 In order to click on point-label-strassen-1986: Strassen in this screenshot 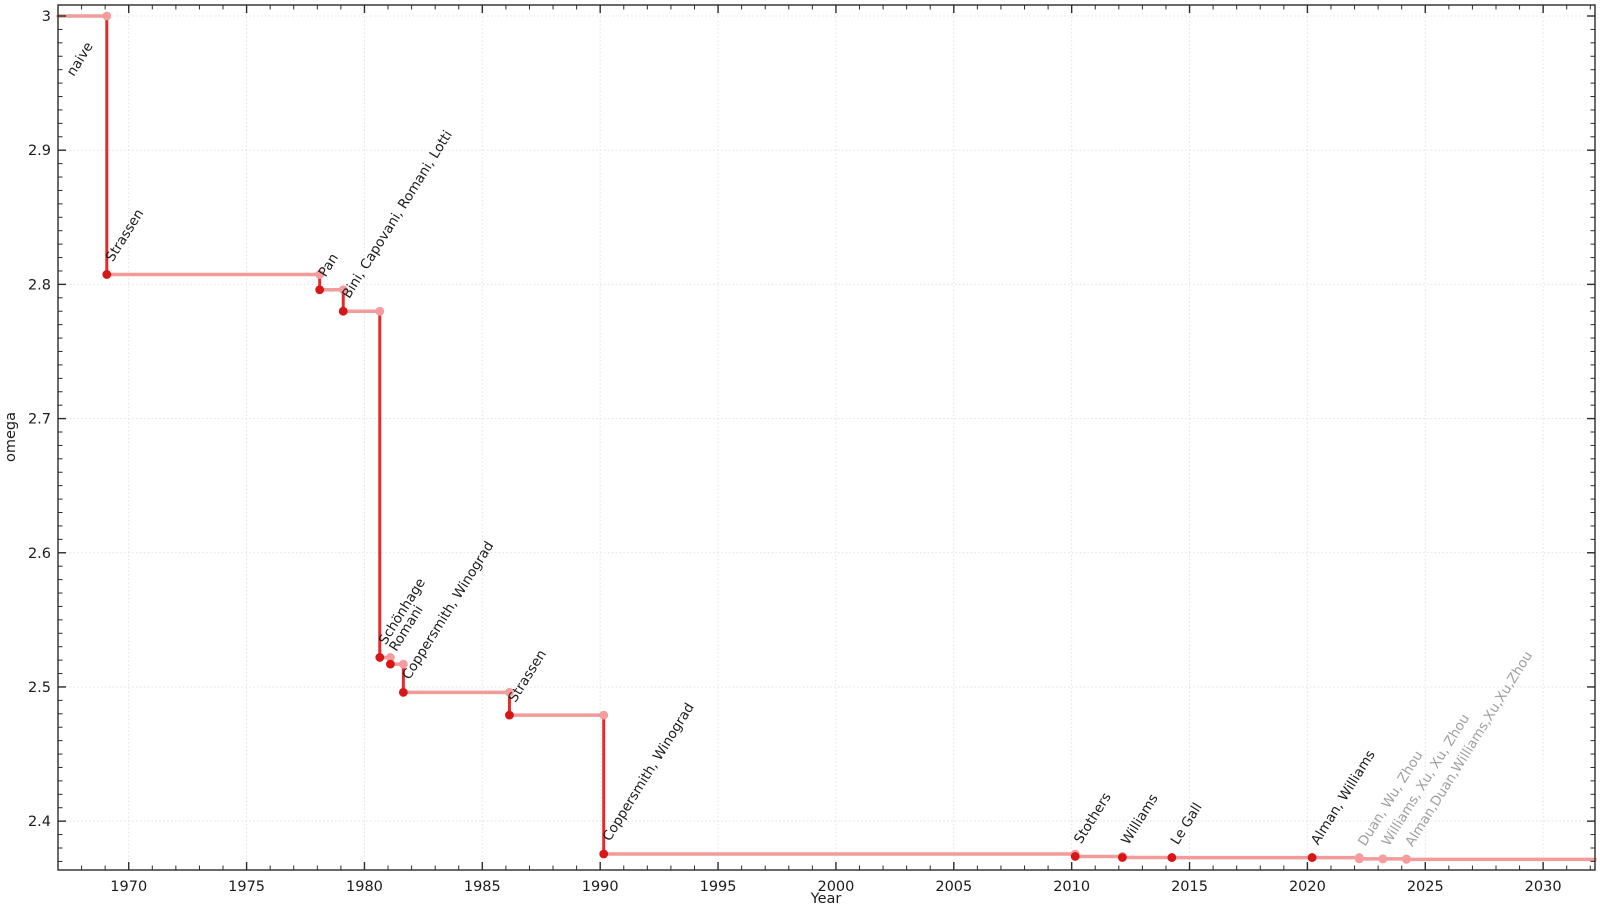, I will do `click(527, 676)`.